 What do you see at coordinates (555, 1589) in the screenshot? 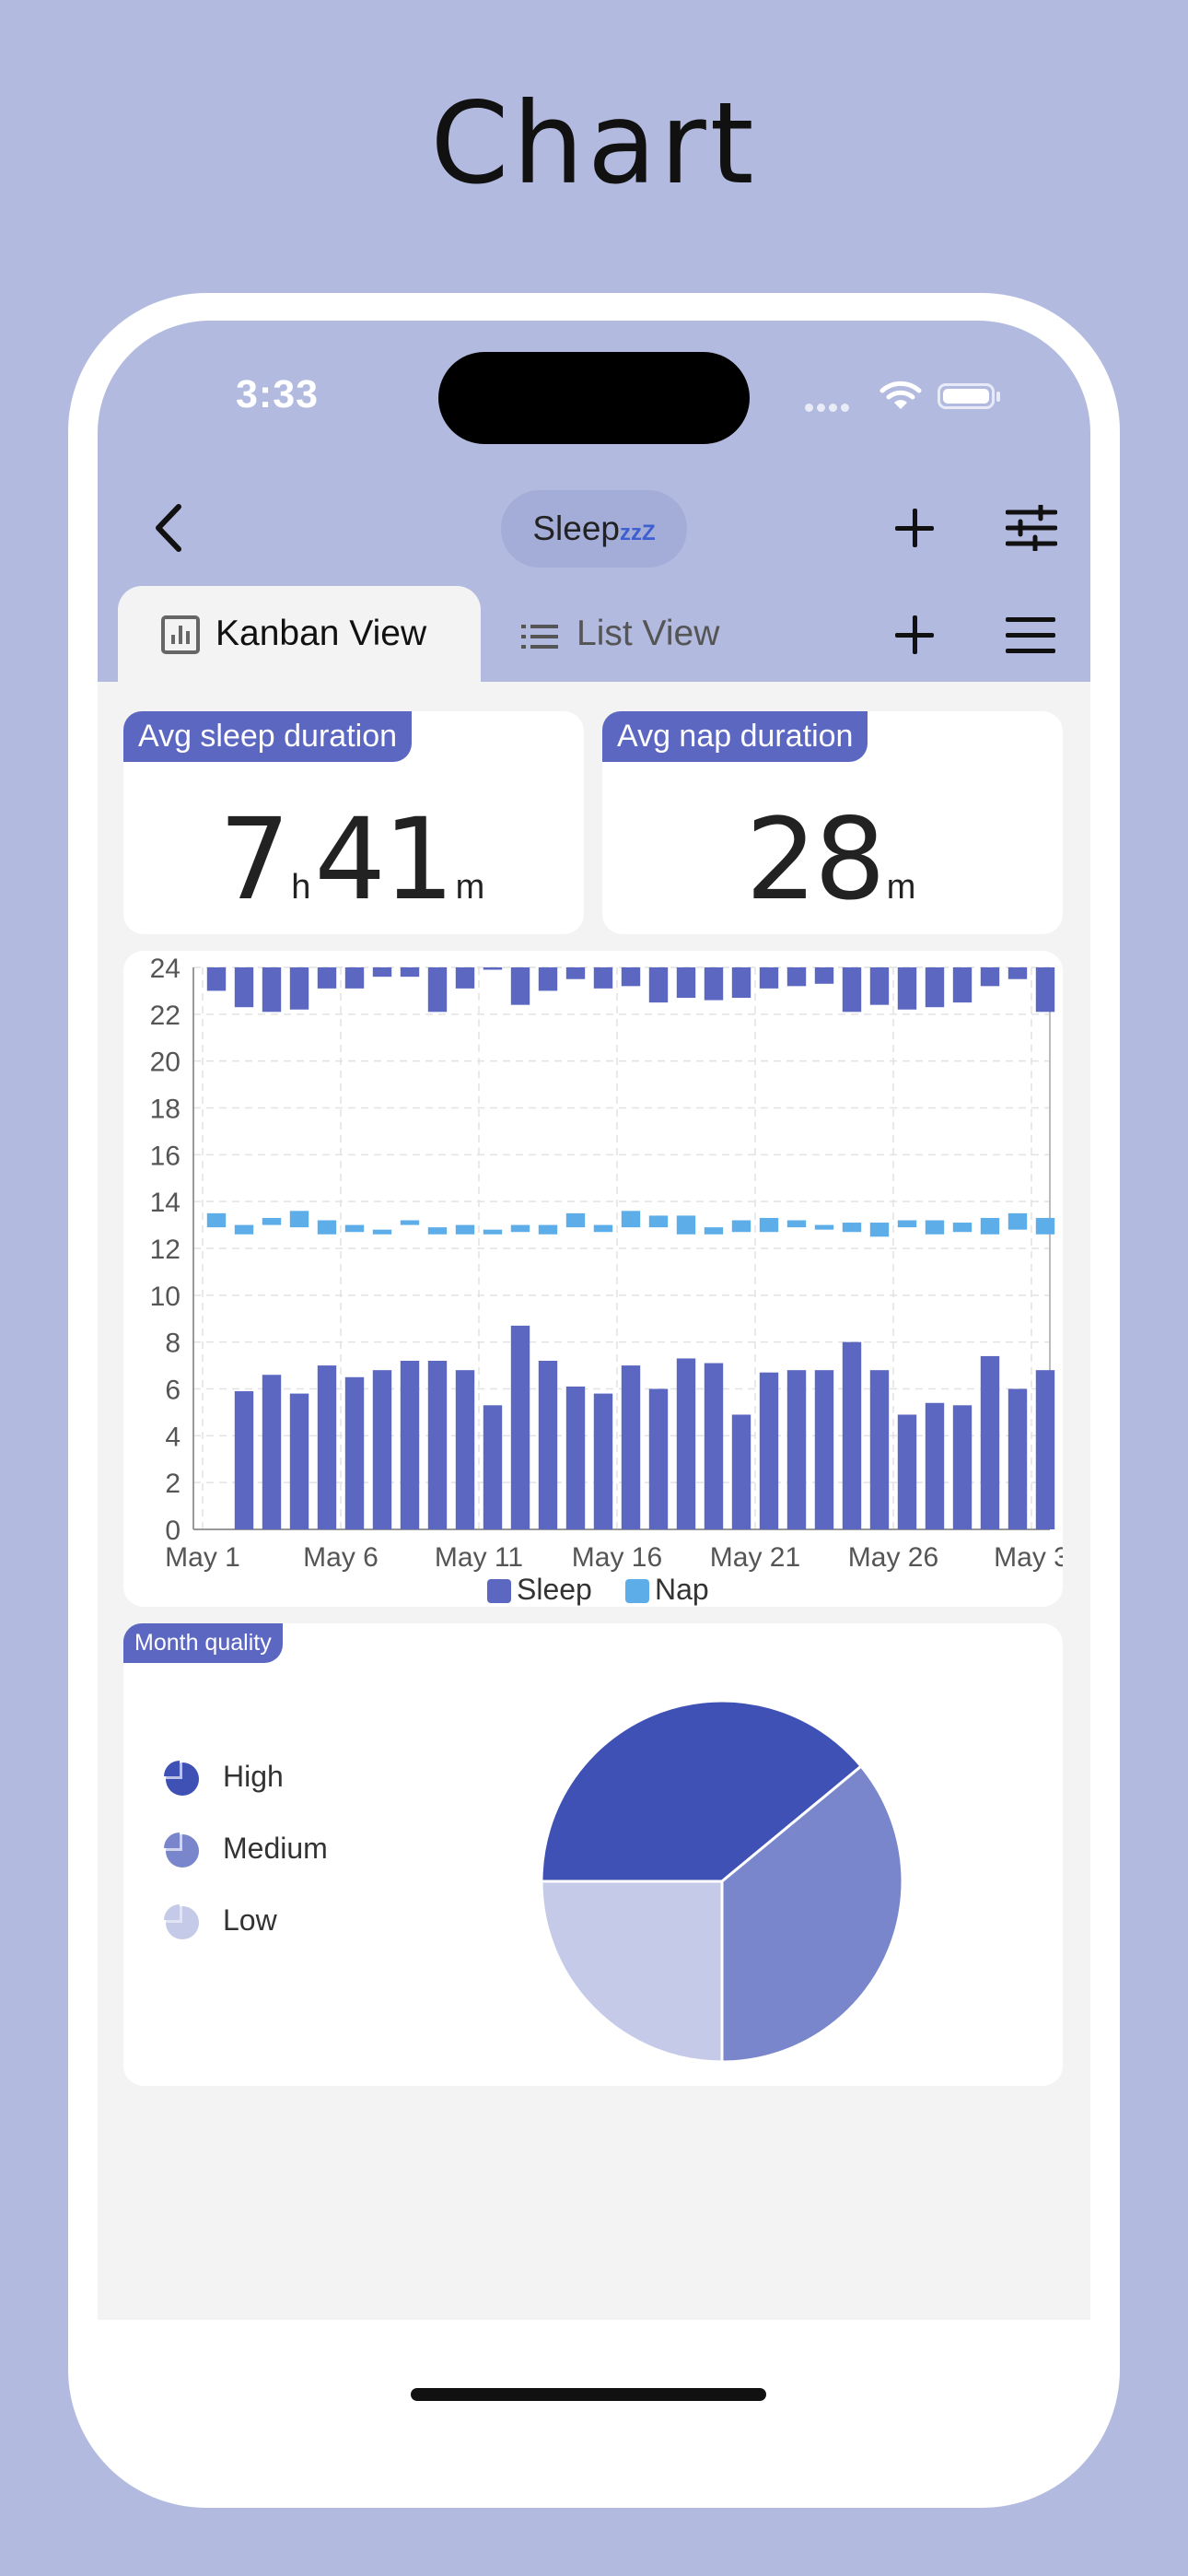
I see `sleep-legend-label: Sleep` at bounding box center [555, 1589].